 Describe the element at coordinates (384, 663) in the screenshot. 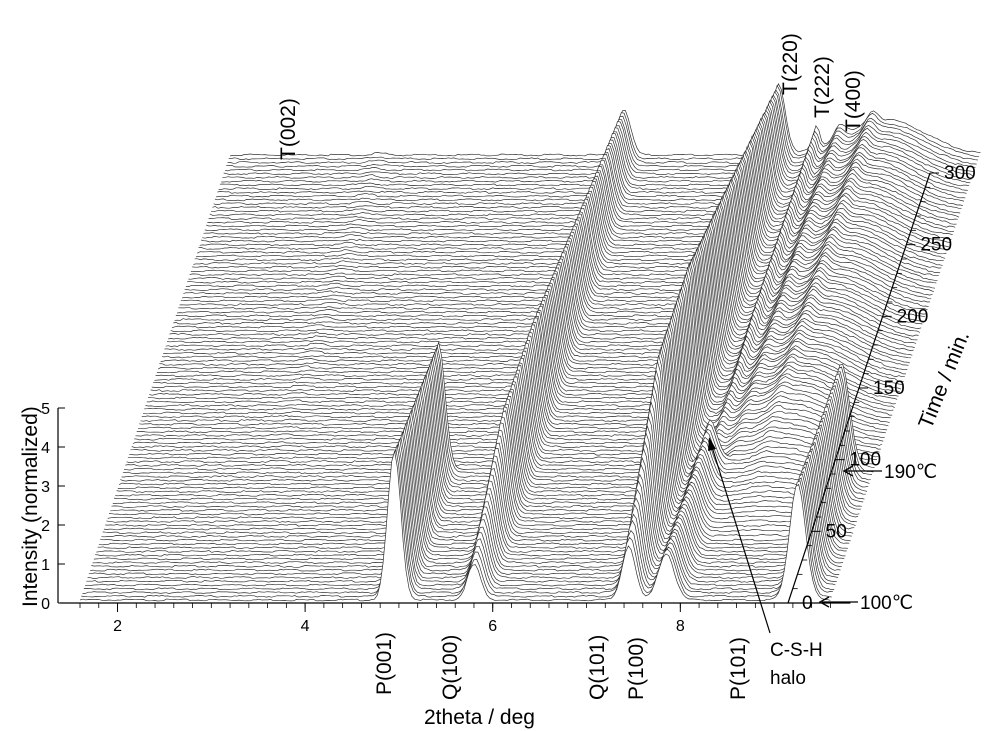

I see `peak-label-p001: P(001)` at that location.